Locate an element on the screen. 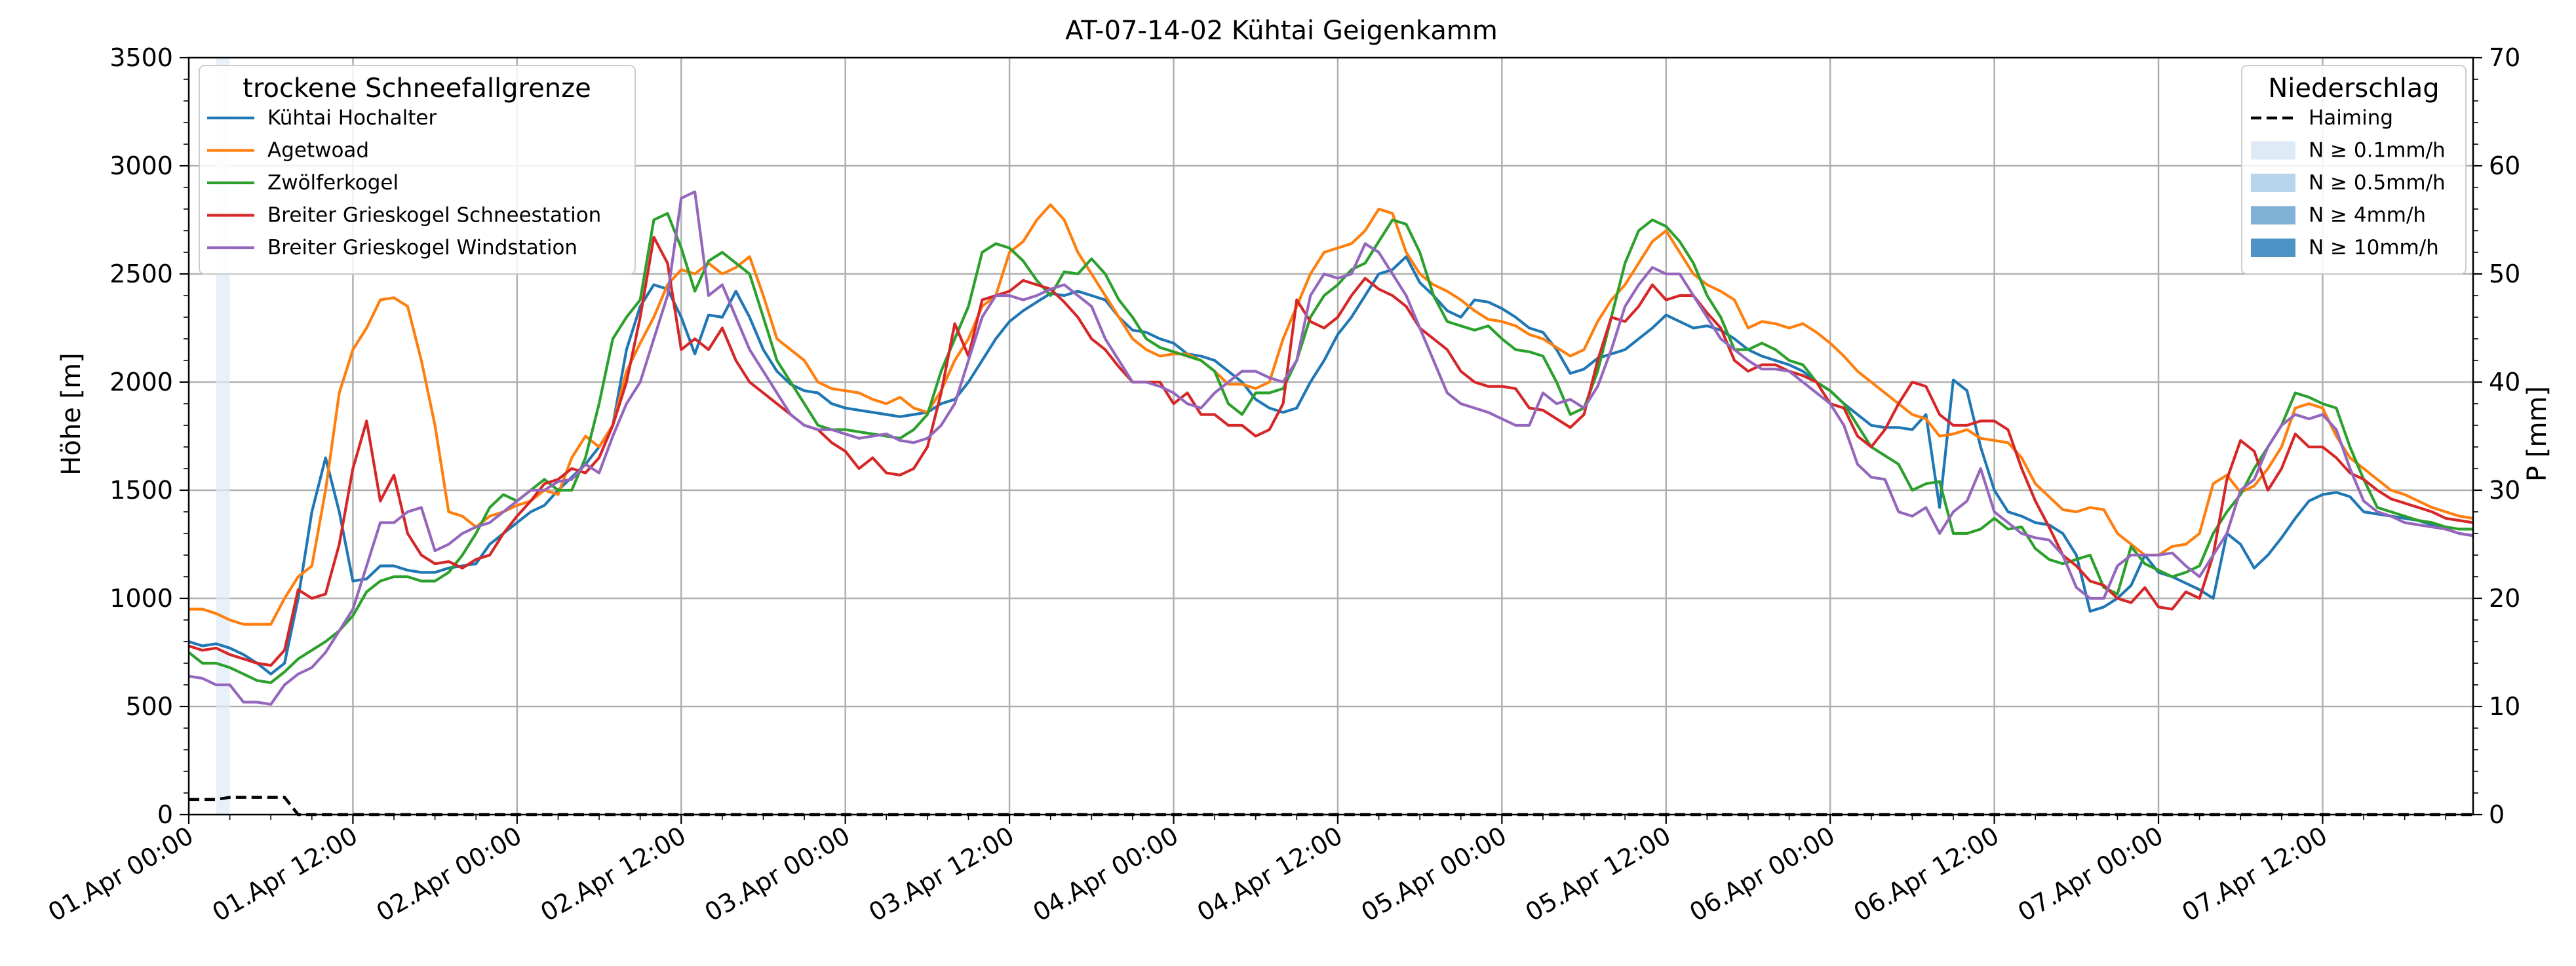 The image size is (2576, 966). y-axis-label-left: Höhe [m] is located at coordinates (71, 414).